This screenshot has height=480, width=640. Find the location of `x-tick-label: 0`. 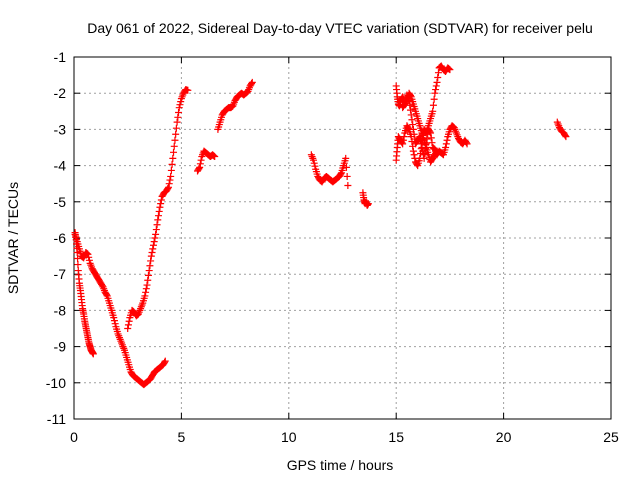

x-tick-label: 0 is located at coordinates (74, 437).